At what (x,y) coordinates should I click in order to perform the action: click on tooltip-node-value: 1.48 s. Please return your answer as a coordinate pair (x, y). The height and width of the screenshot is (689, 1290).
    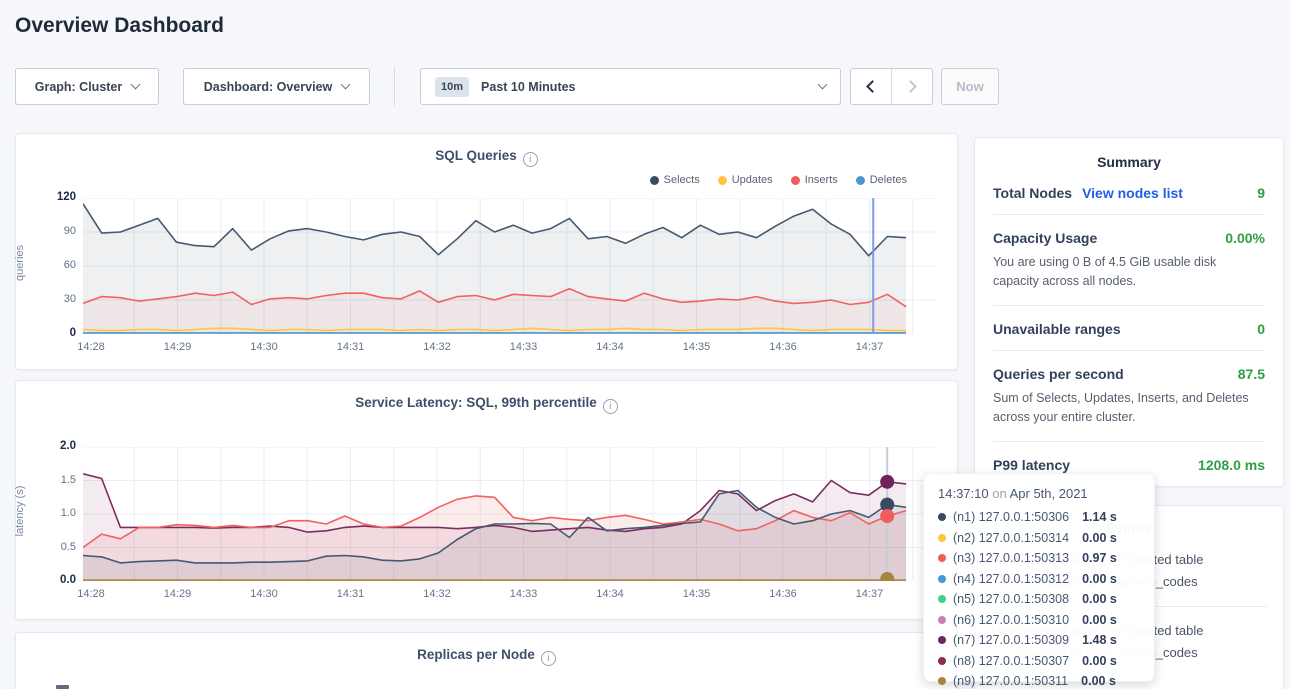
    Looking at the image, I should click on (1099, 640).